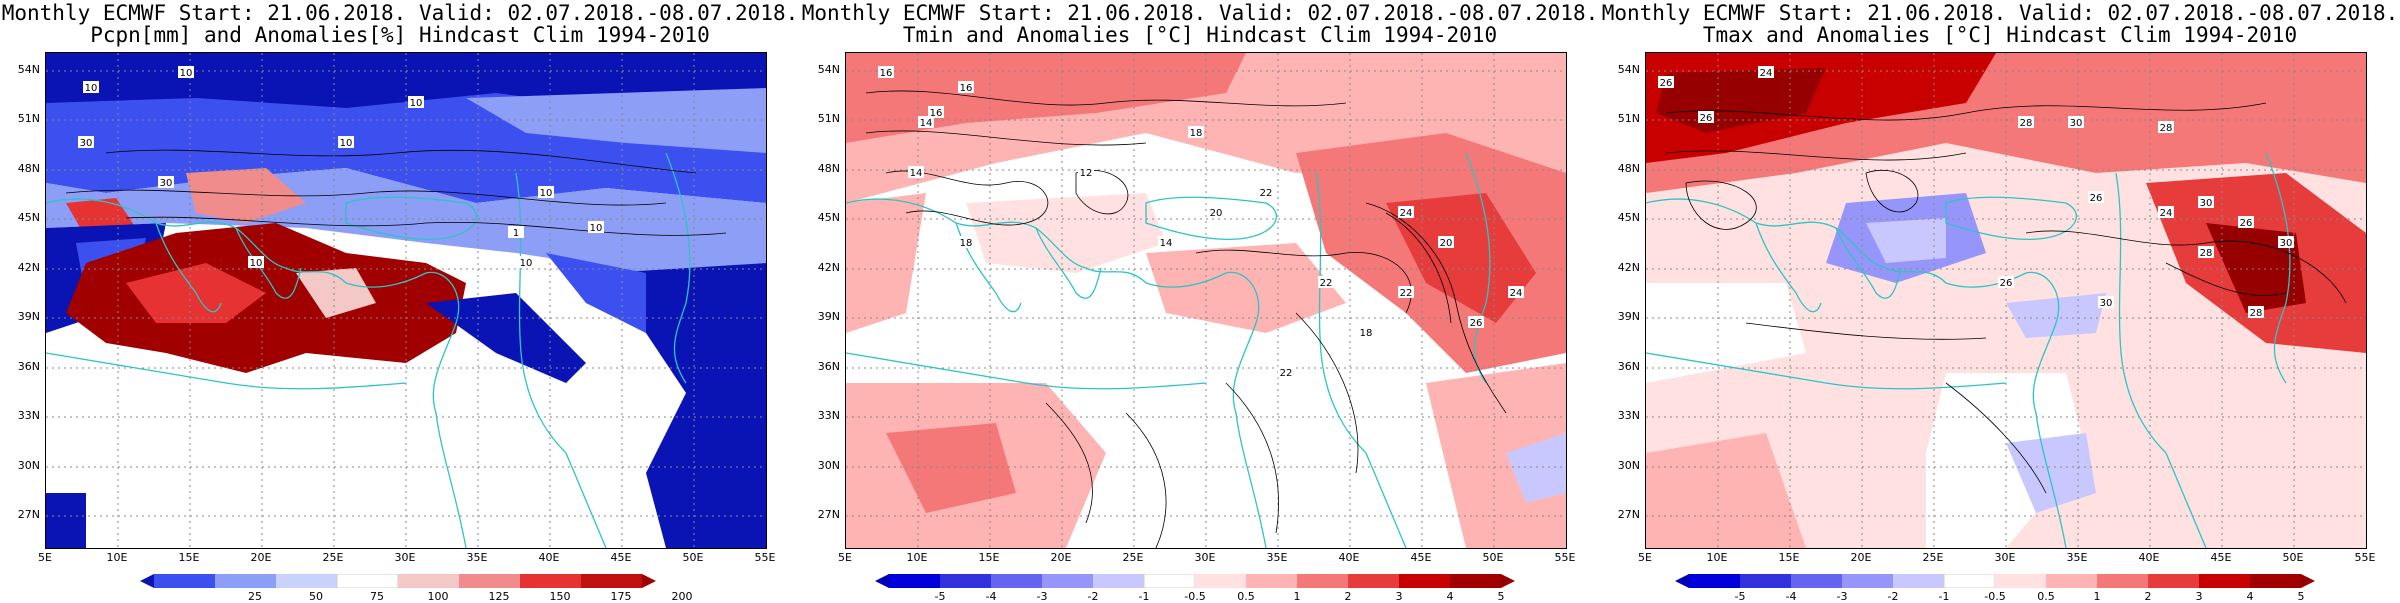 The image size is (2400, 603). I want to click on colorbar-label: 75, so click(377, 596).